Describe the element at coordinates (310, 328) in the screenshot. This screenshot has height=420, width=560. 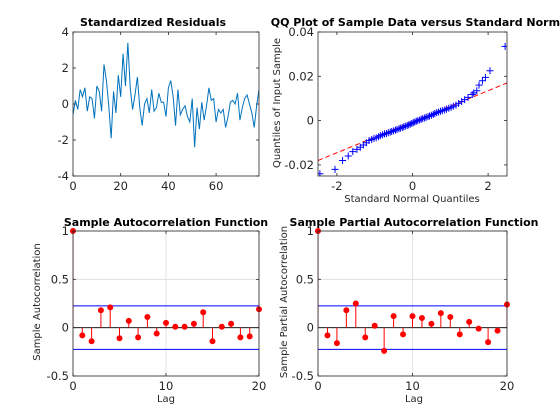
I see `pacf-ytick-label: 0` at that location.